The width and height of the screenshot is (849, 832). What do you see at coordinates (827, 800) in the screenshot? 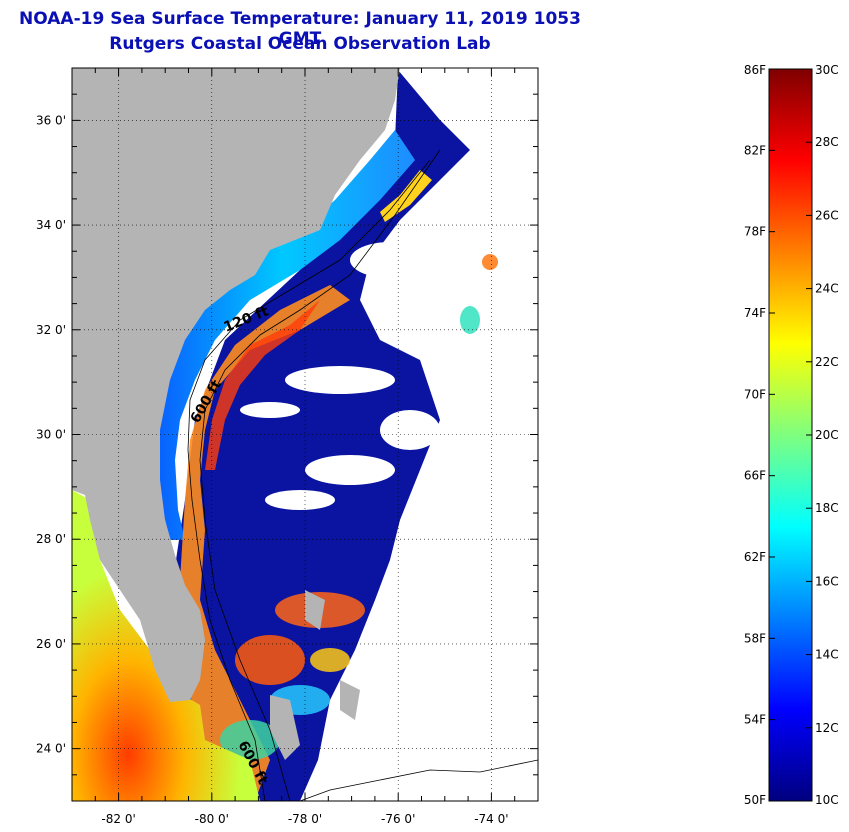
I see `colorbar-label-c-10: 10C` at bounding box center [827, 800].